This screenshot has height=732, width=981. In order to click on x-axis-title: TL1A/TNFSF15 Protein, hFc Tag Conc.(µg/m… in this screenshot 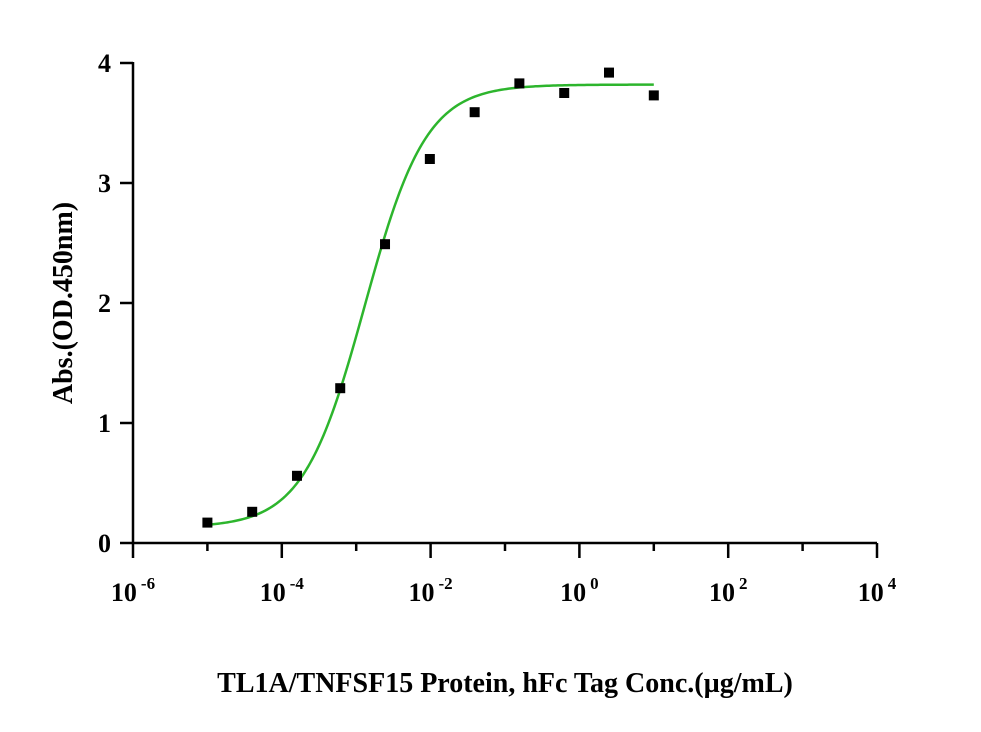, I will do `click(505, 683)`.